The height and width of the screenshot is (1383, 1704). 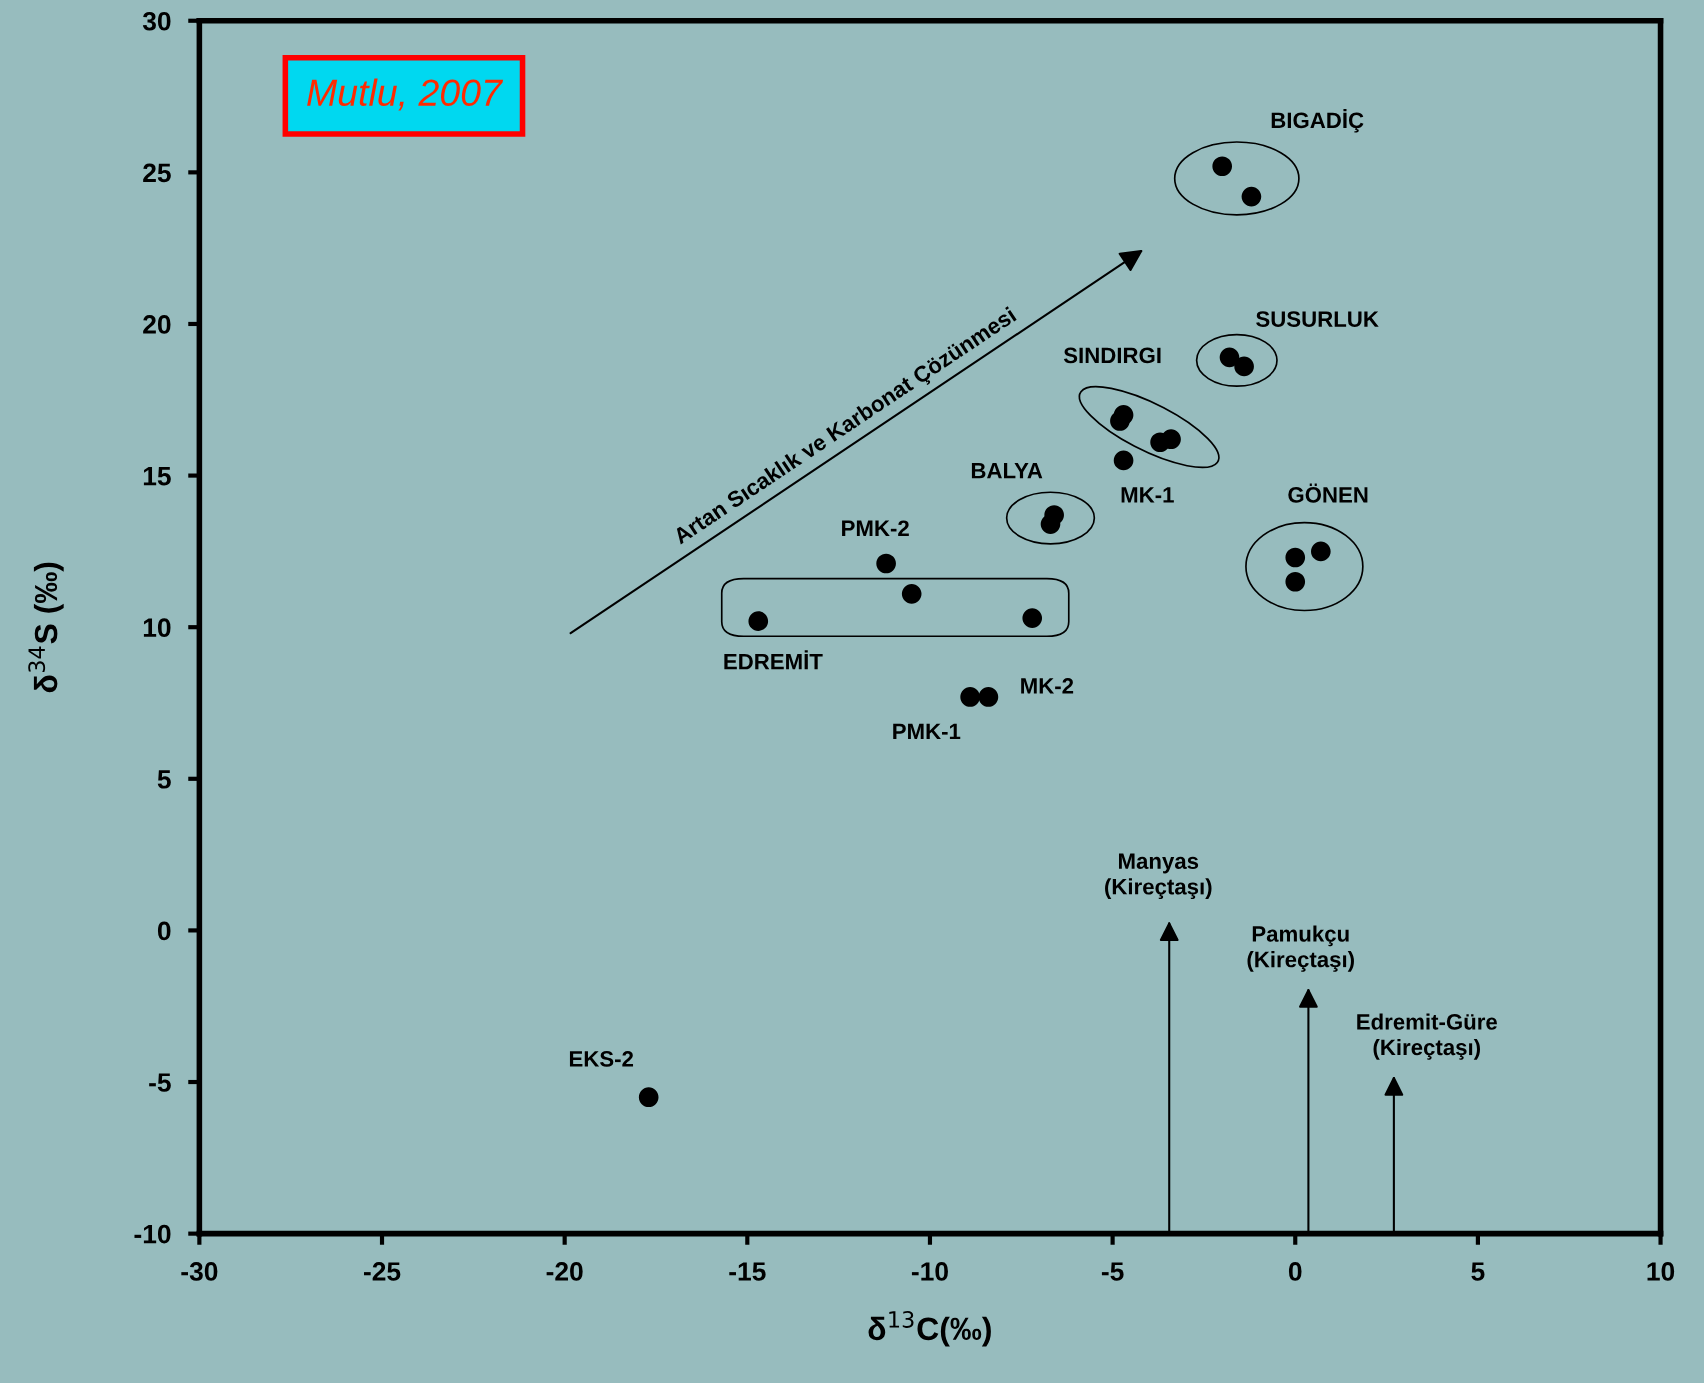 I want to click on x-tick-label: 0, so click(x=1295, y=1271).